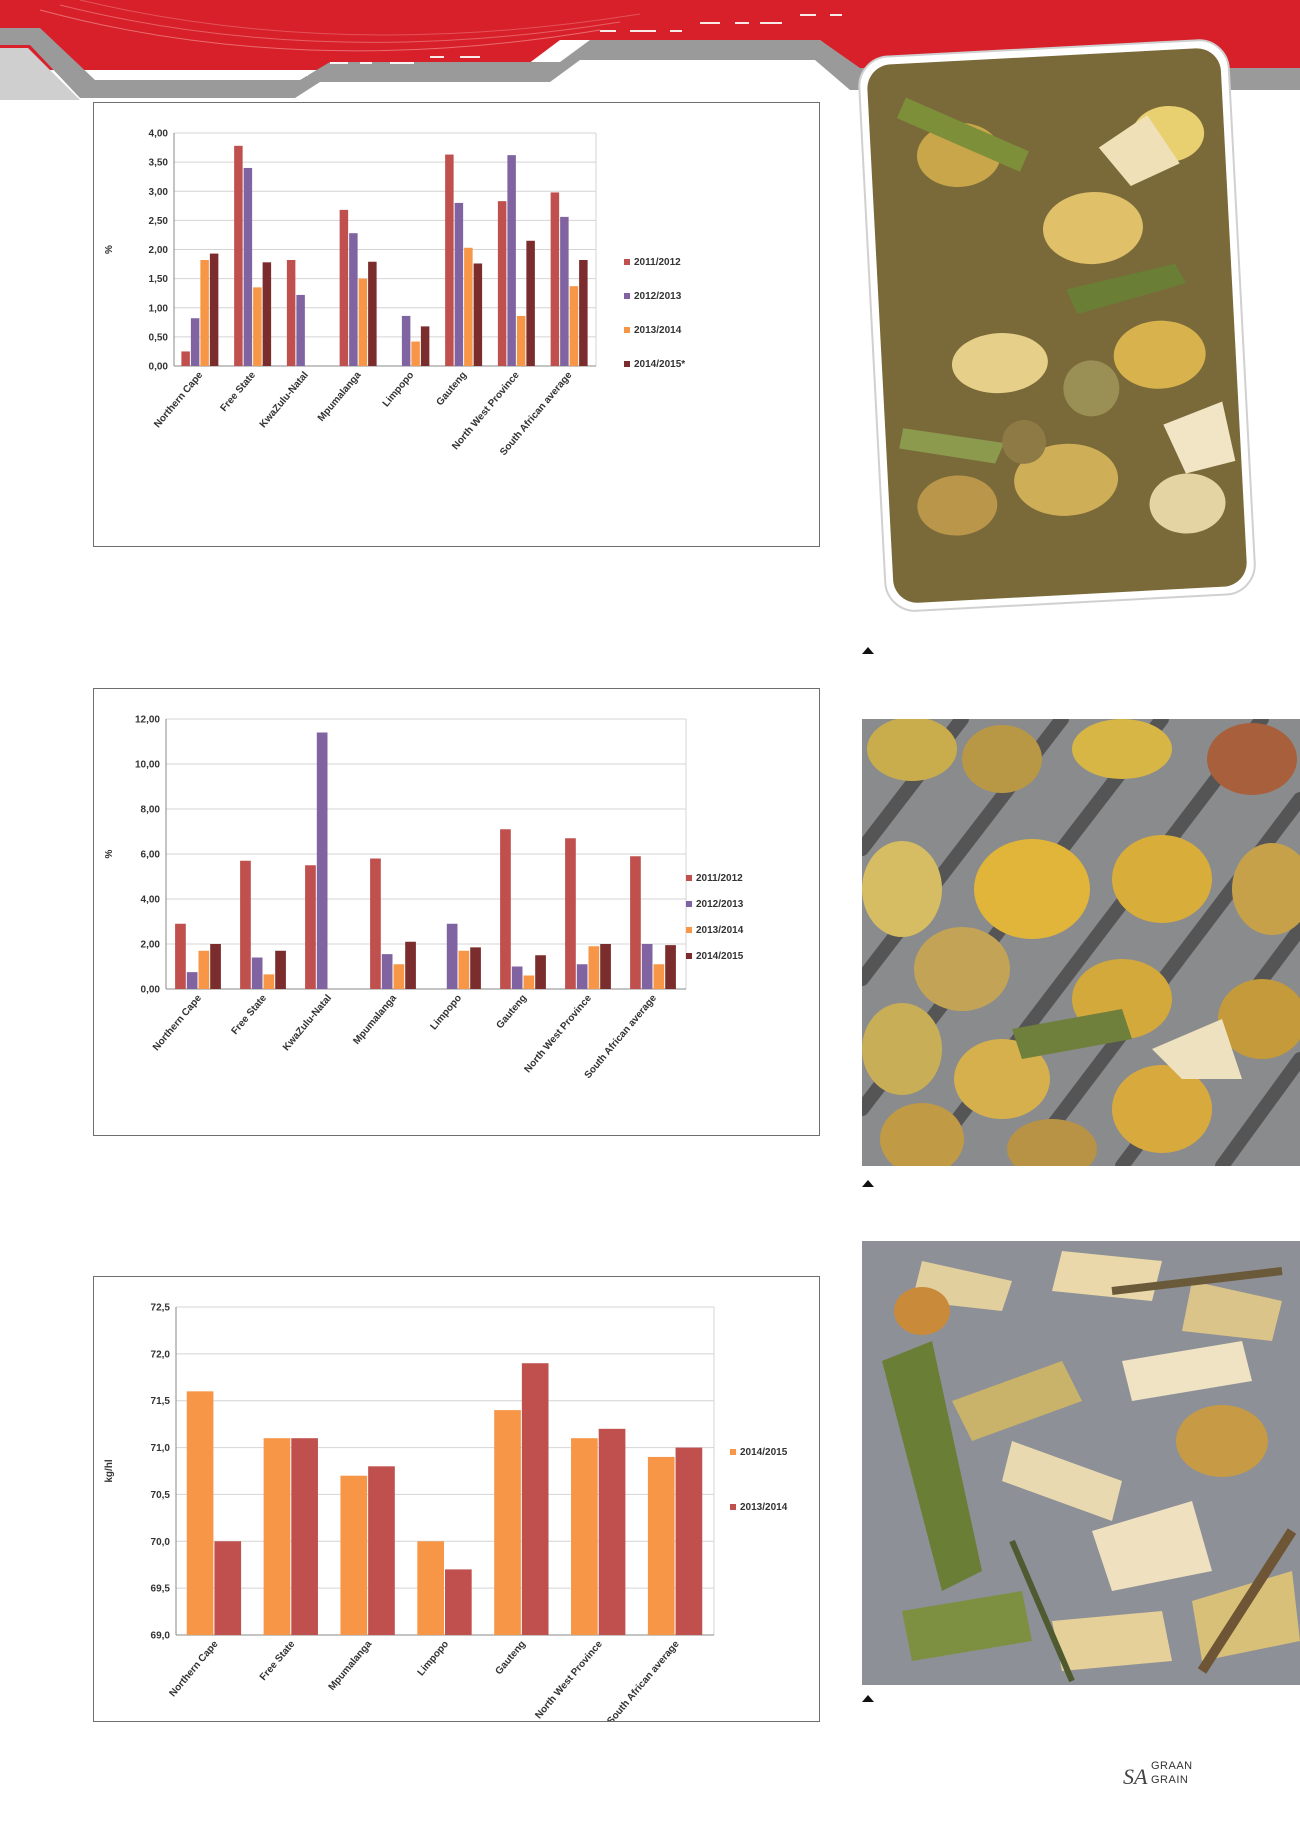 The height and width of the screenshot is (1839, 1300). What do you see at coordinates (159, 221) in the screenshot?
I see `y-tick-label: 2,50` at bounding box center [159, 221].